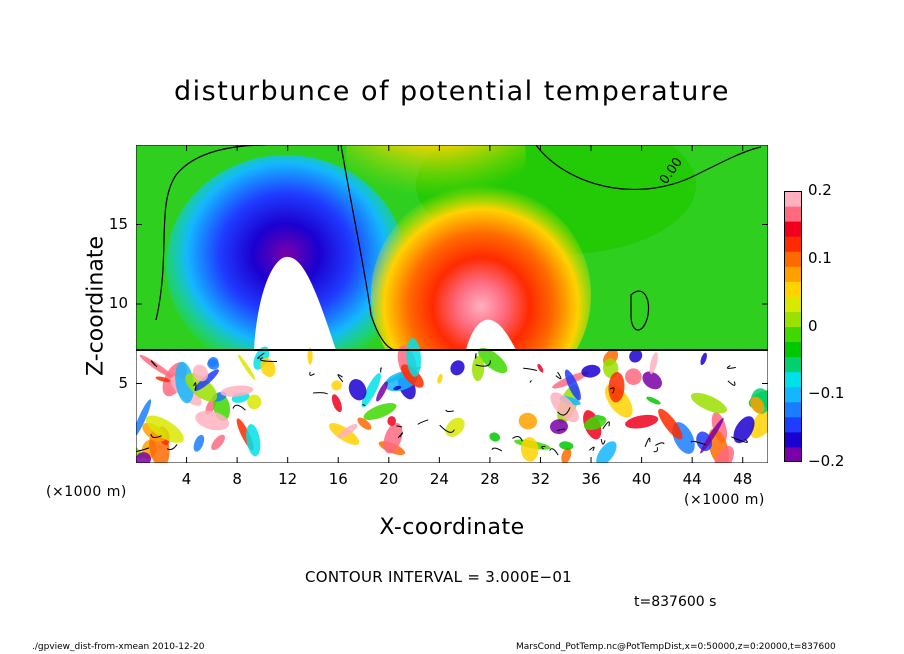  What do you see at coordinates (743, 479) in the screenshot?
I see `x-tick-label: 48` at bounding box center [743, 479].